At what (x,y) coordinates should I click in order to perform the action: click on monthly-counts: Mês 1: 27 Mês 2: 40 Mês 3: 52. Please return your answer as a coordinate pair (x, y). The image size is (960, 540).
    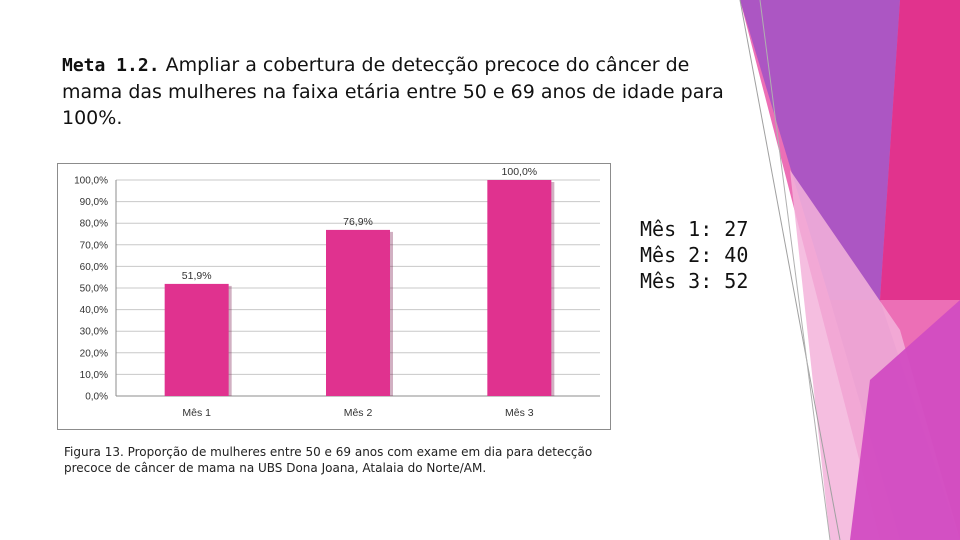
    Looking at the image, I should click on (694, 255).